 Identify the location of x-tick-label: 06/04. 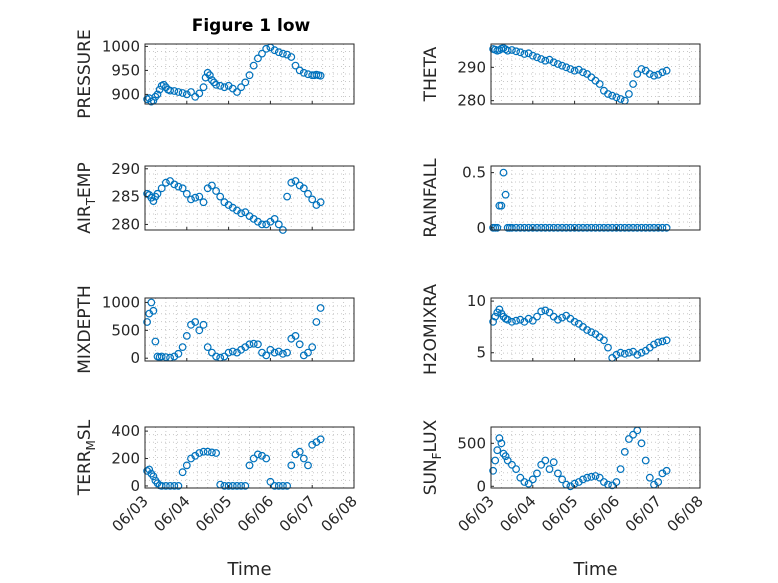
(517, 513).